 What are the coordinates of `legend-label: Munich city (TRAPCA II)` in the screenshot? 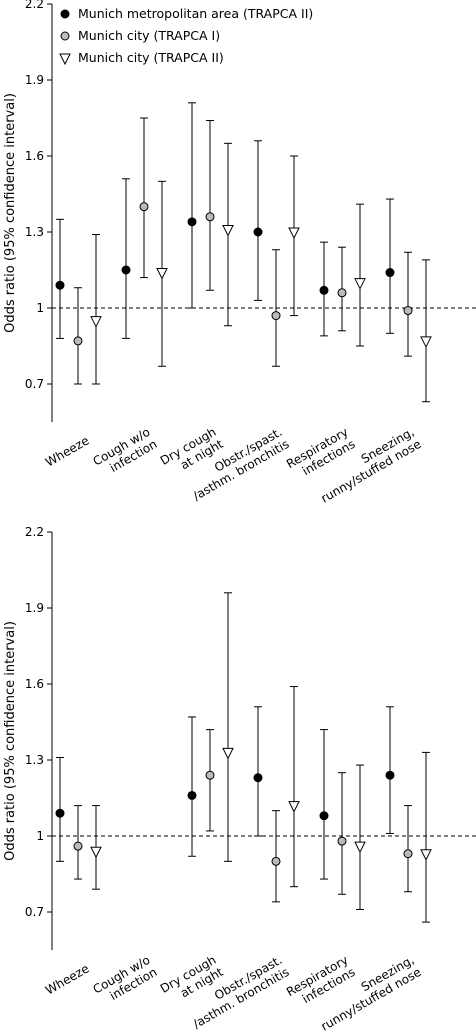 It's located at (151, 57).